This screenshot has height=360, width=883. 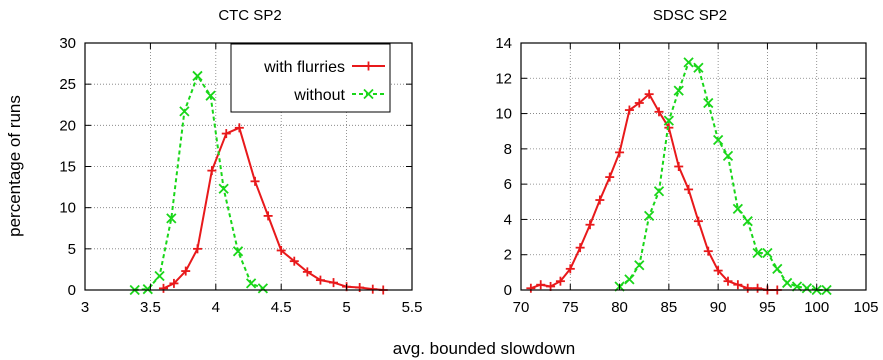 I want to click on y-tick-label: 30, so click(x=67, y=43).